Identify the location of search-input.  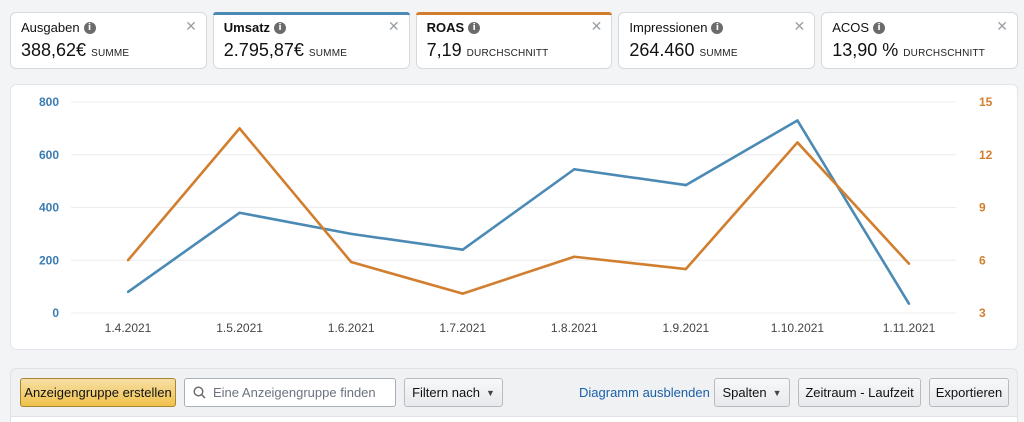
(298, 392).